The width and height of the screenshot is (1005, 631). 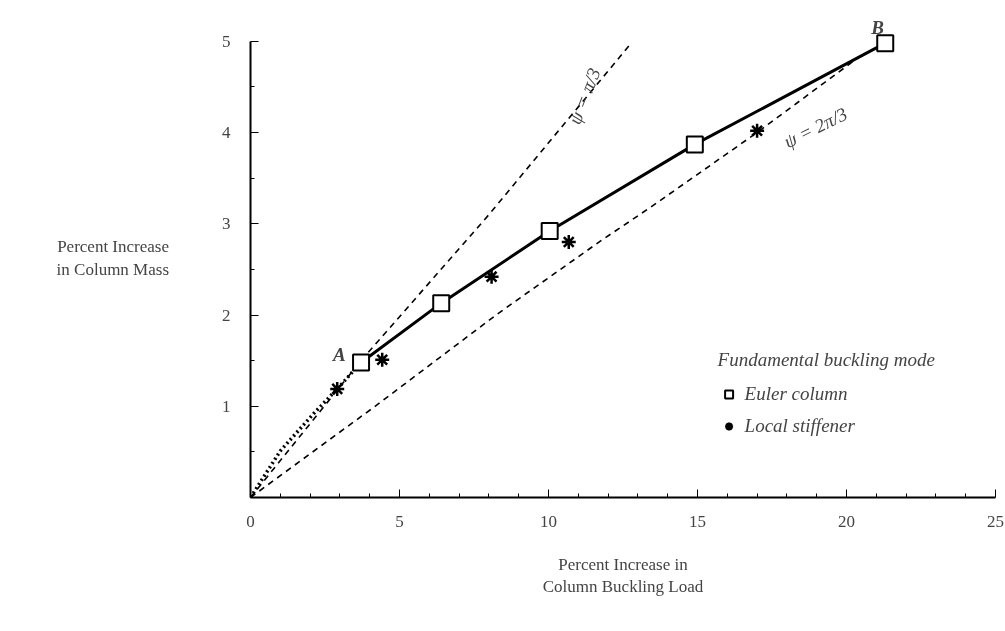 I want to click on x-tick-label: 0, so click(x=250, y=521).